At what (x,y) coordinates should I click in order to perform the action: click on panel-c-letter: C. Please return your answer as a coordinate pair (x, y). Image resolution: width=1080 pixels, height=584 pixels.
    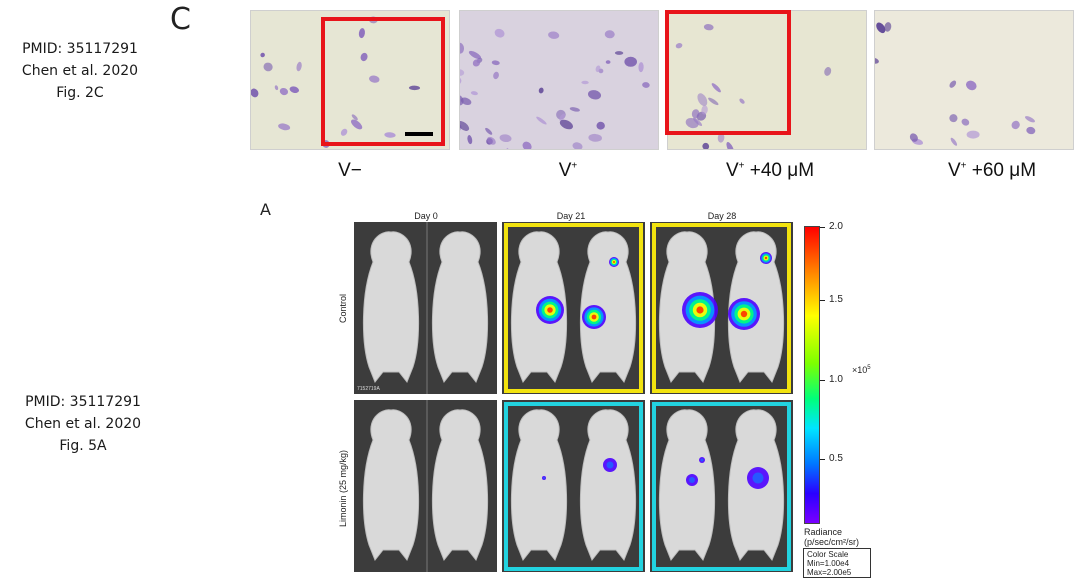
    Looking at the image, I should click on (180, 19).